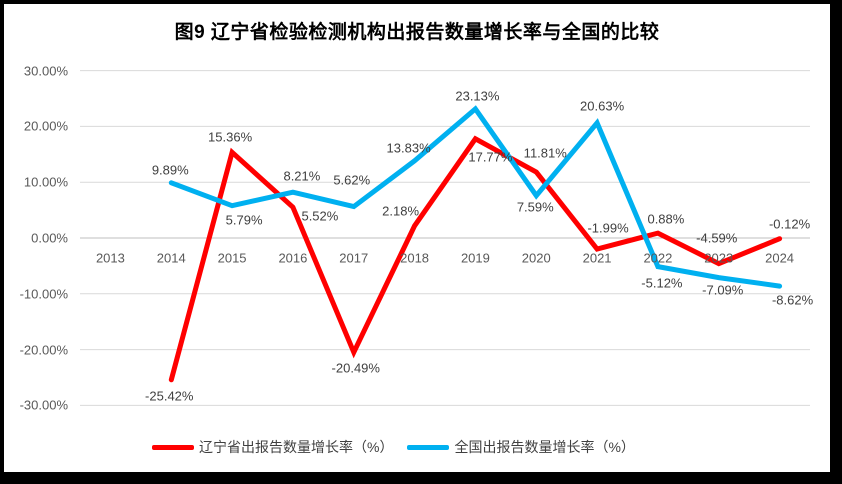  I want to click on liaoning-line-swatch-icon, so click(173, 447).